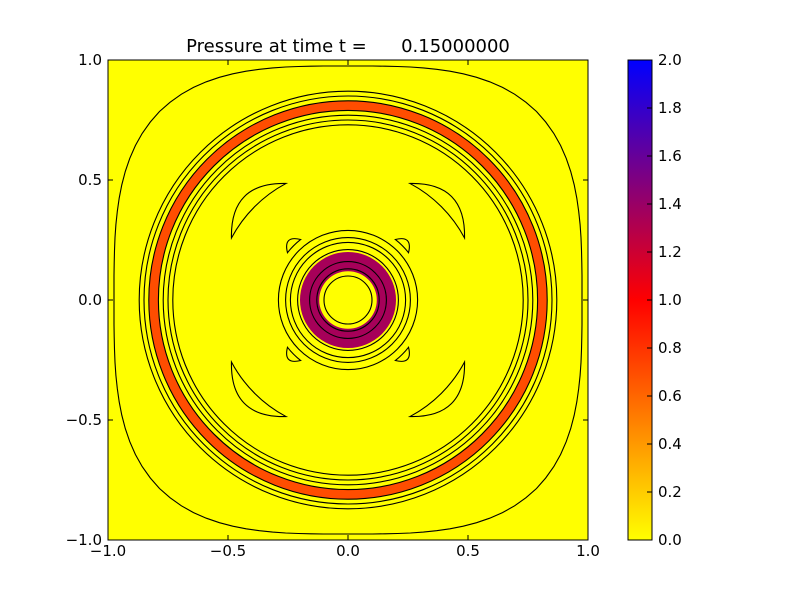  Describe the element at coordinates (348, 46) in the screenshot. I see `chart-title: Pressure at time t = 0.15000000` at that location.